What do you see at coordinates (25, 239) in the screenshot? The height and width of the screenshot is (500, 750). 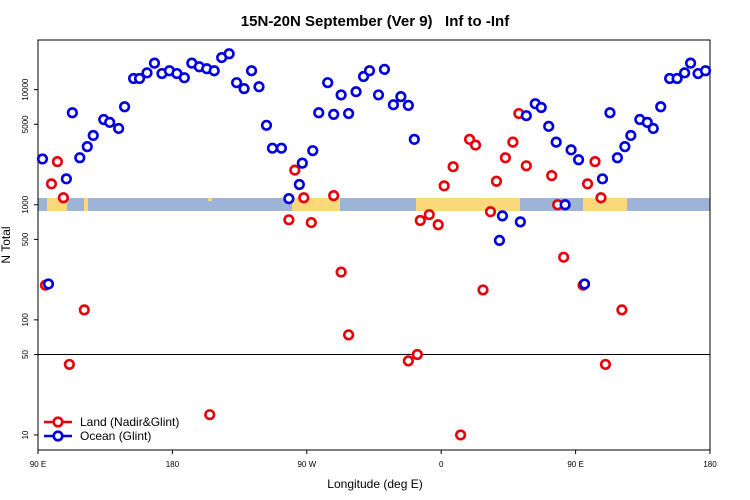 I see `y-tick-label: 500` at bounding box center [25, 239].